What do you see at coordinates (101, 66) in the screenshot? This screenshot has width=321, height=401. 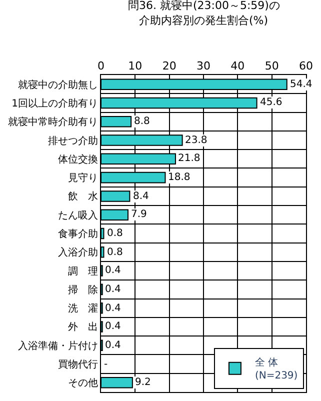 I see `x-tick-label: 0` at bounding box center [101, 66].